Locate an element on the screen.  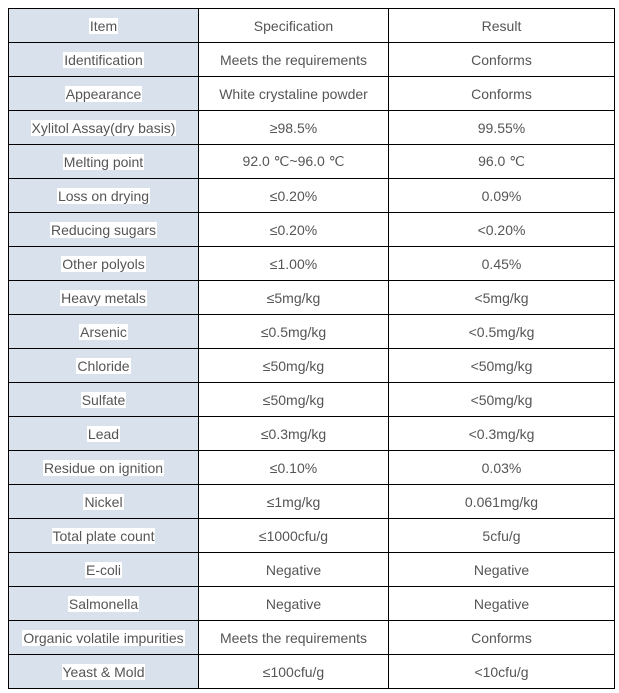
item-cell: Yeast & Mold is located at coordinates (103, 671).